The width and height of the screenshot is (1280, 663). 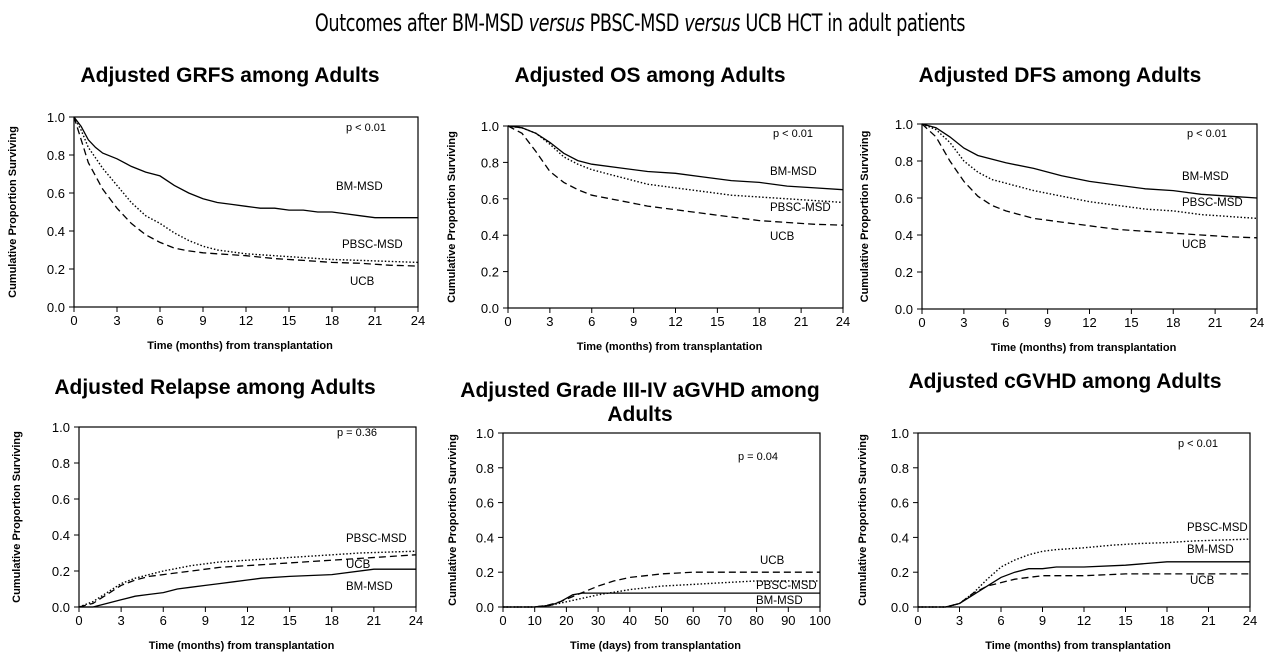 What do you see at coordinates (655, 646) in the screenshot?
I see `x-axis-title: Time (days) from transplantation` at bounding box center [655, 646].